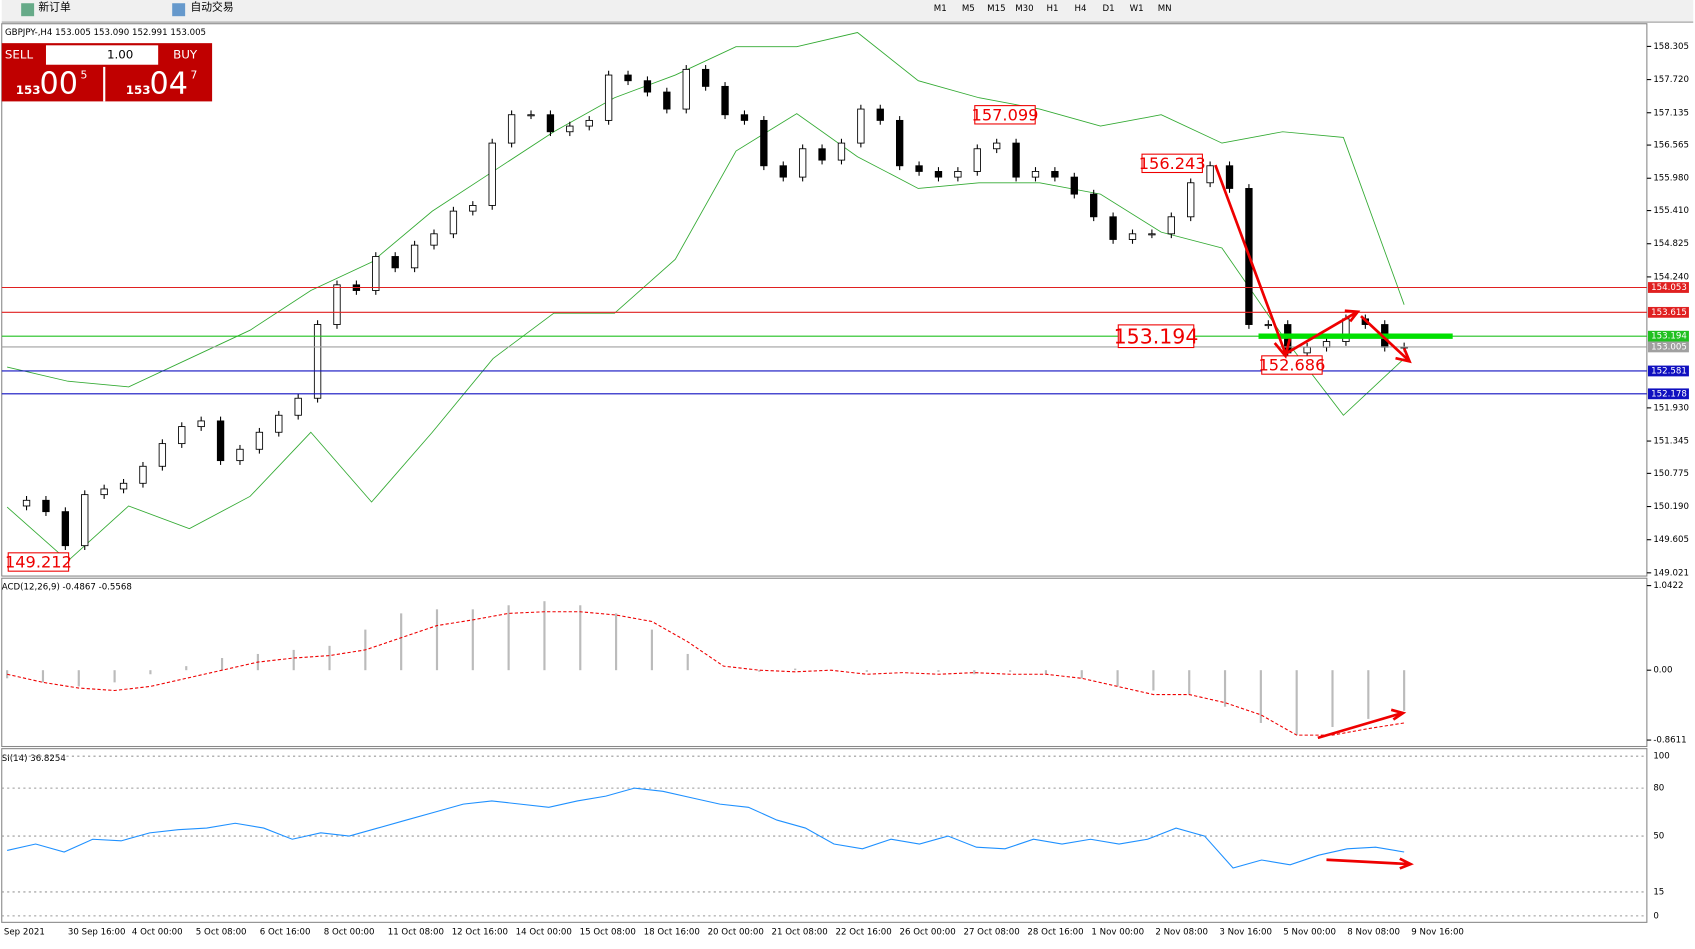 The height and width of the screenshot is (949, 1695). What do you see at coordinates (179, 10) in the screenshot?
I see `auto-trading-icon` at bounding box center [179, 10].